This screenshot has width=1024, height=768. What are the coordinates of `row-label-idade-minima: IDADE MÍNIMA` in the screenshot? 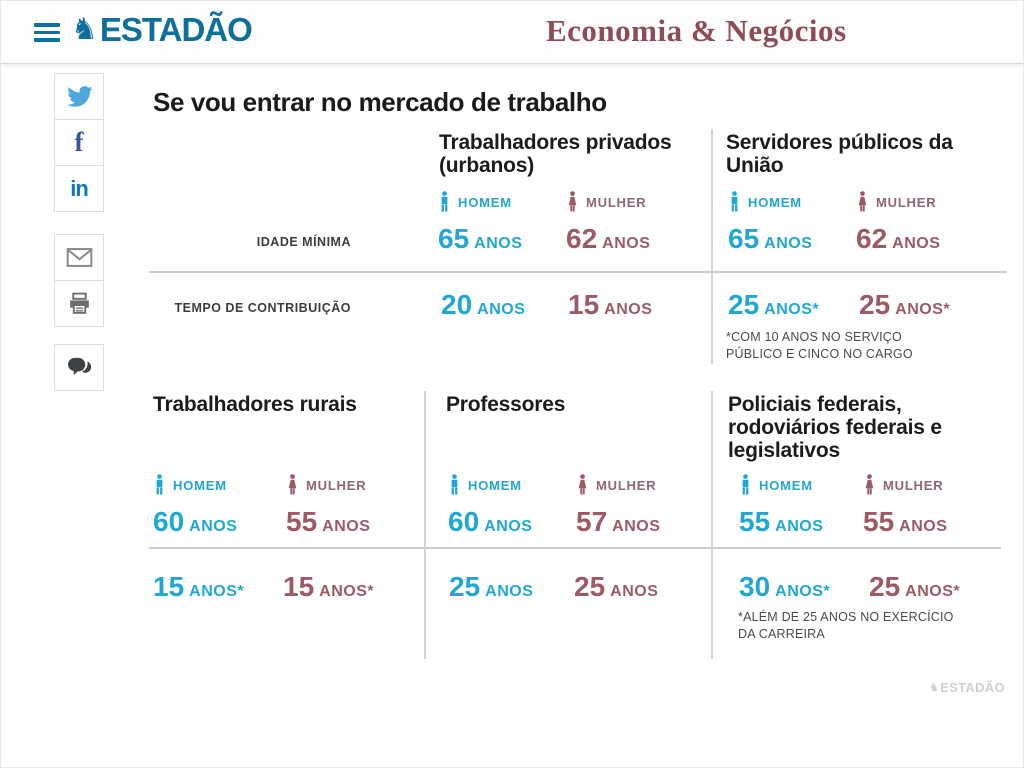 It's located at (303, 242).